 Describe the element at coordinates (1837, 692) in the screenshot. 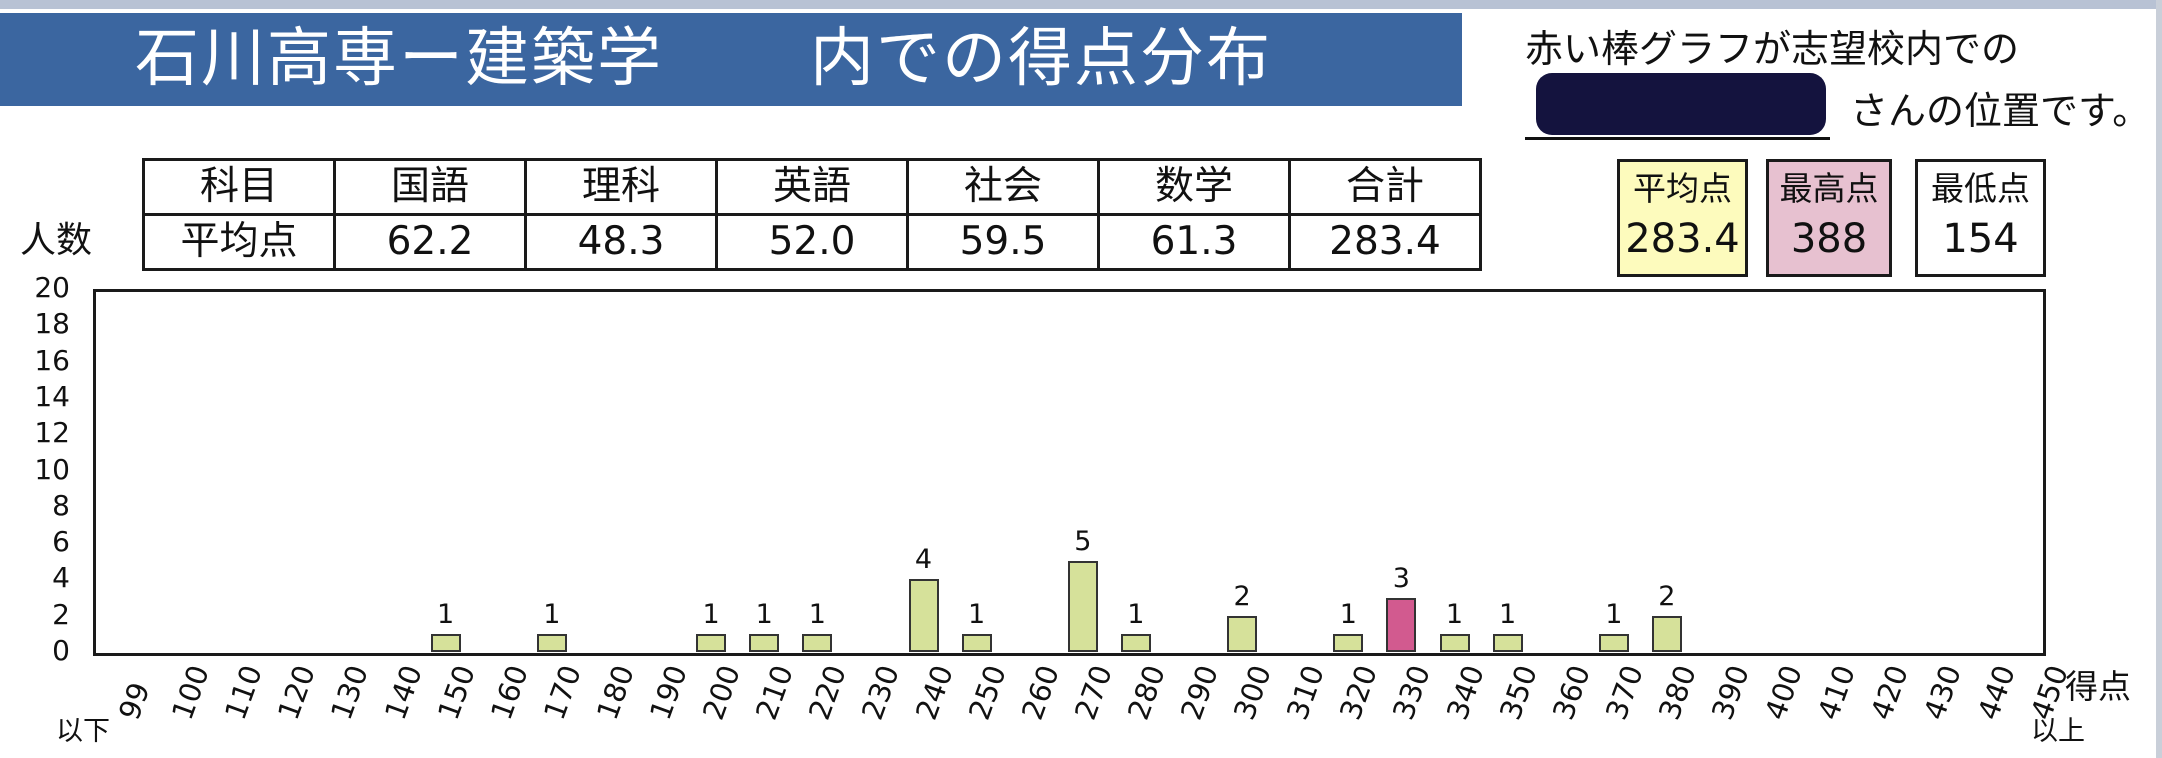

I see `x-tick-label: 410` at that location.